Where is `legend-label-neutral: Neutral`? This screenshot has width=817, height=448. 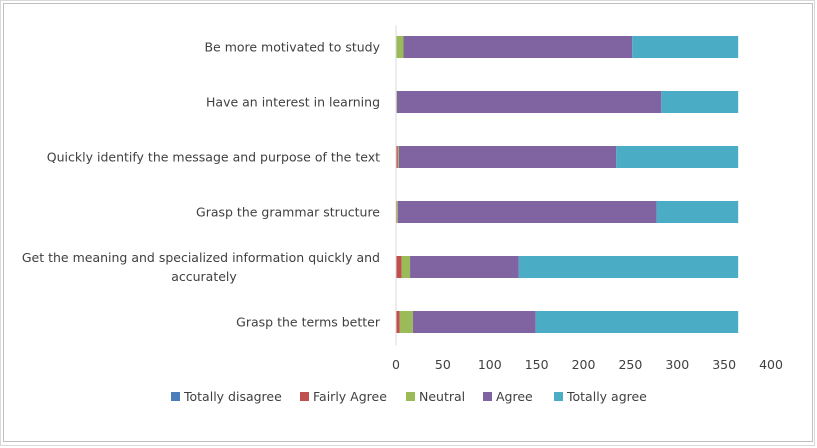 legend-label-neutral: Neutral is located at coordinates (442, 396).